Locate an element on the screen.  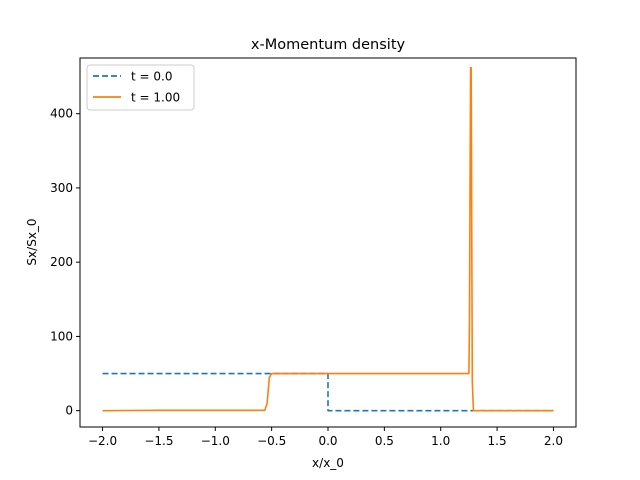
x-tick-label: −1.5 is located at coordinates (158, 441).